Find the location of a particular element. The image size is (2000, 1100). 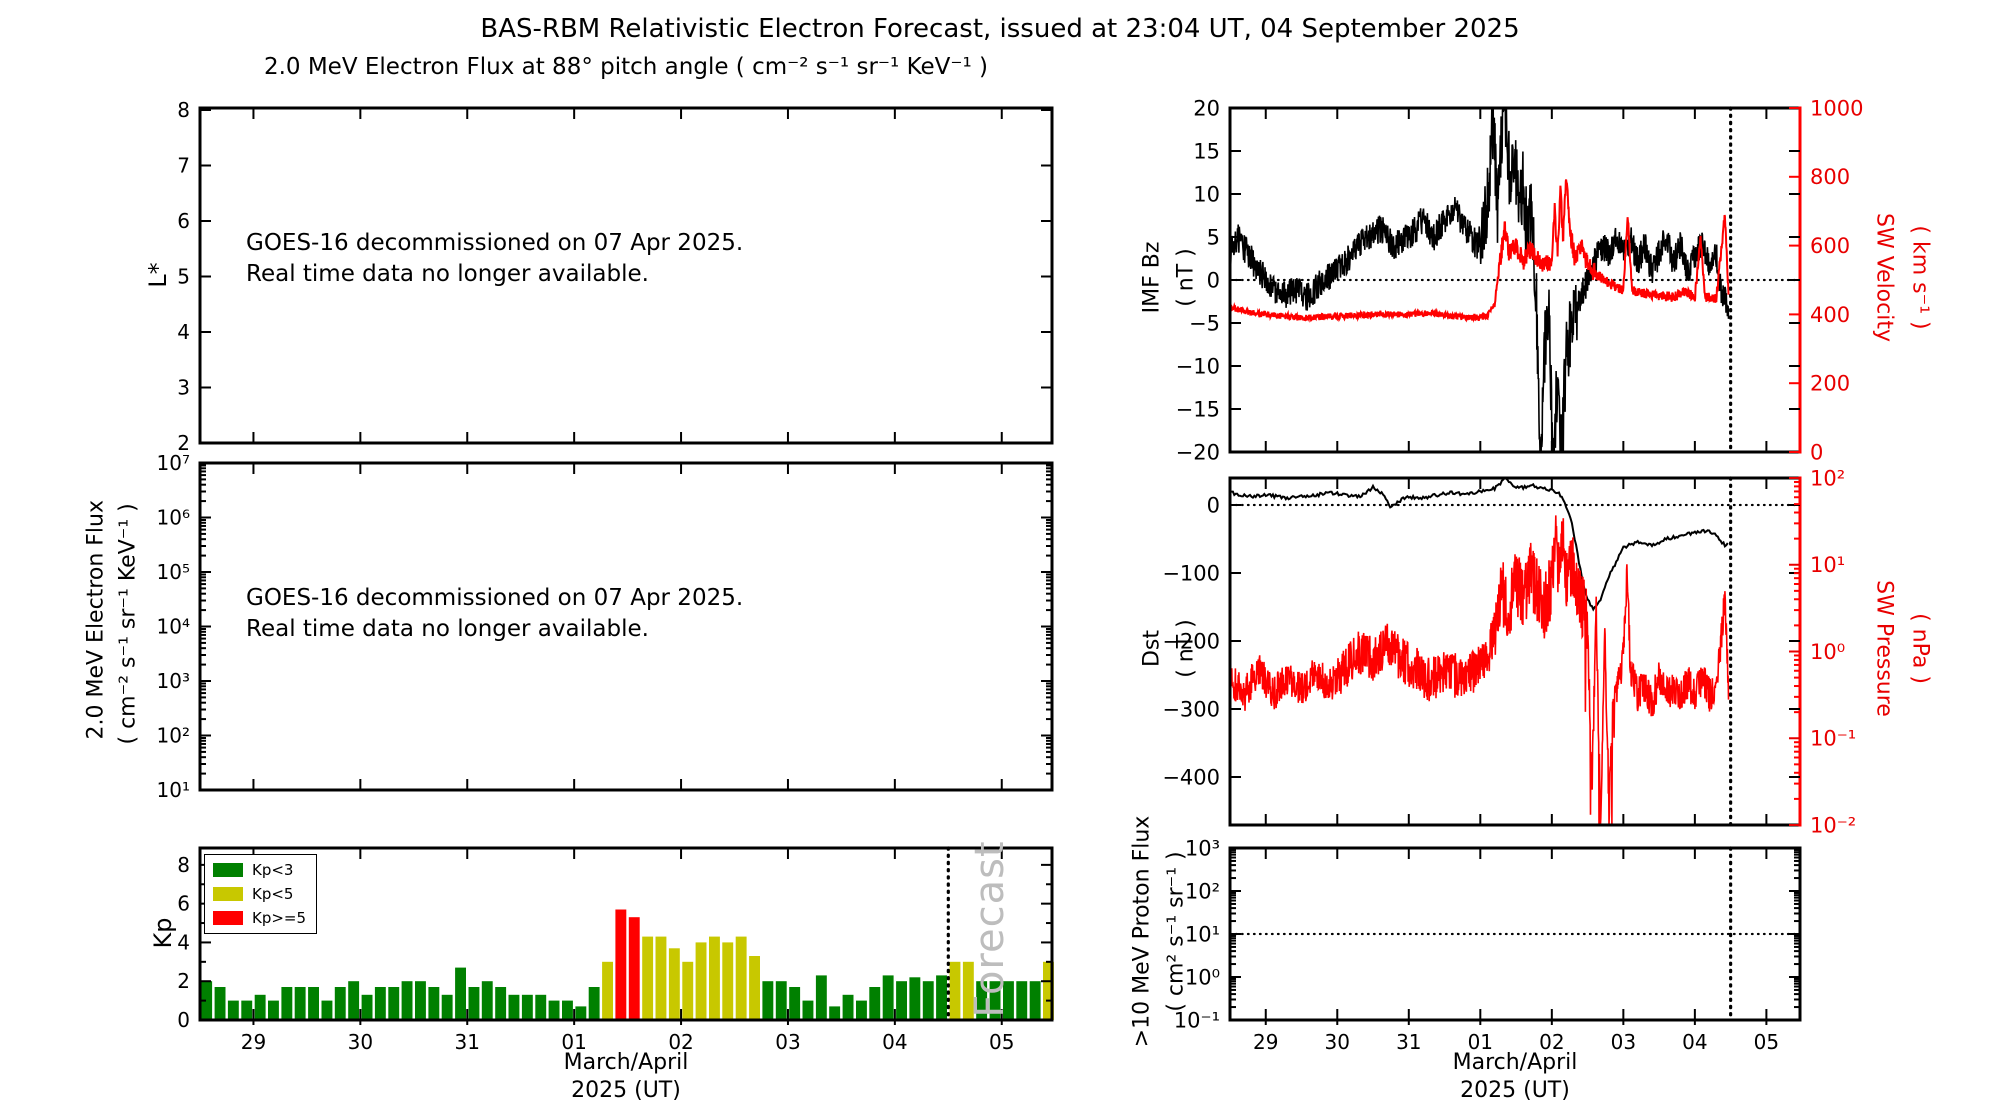

forecast-watermark: Forecast is located at coordinates (990, 929).